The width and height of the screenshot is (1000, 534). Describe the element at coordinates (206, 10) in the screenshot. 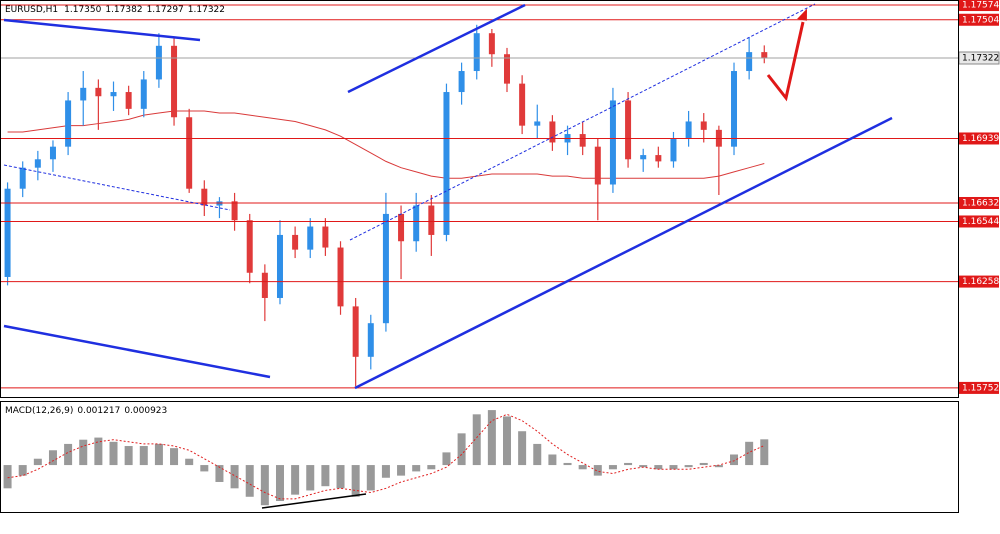

I see `header-close: 1.17322` at that location.